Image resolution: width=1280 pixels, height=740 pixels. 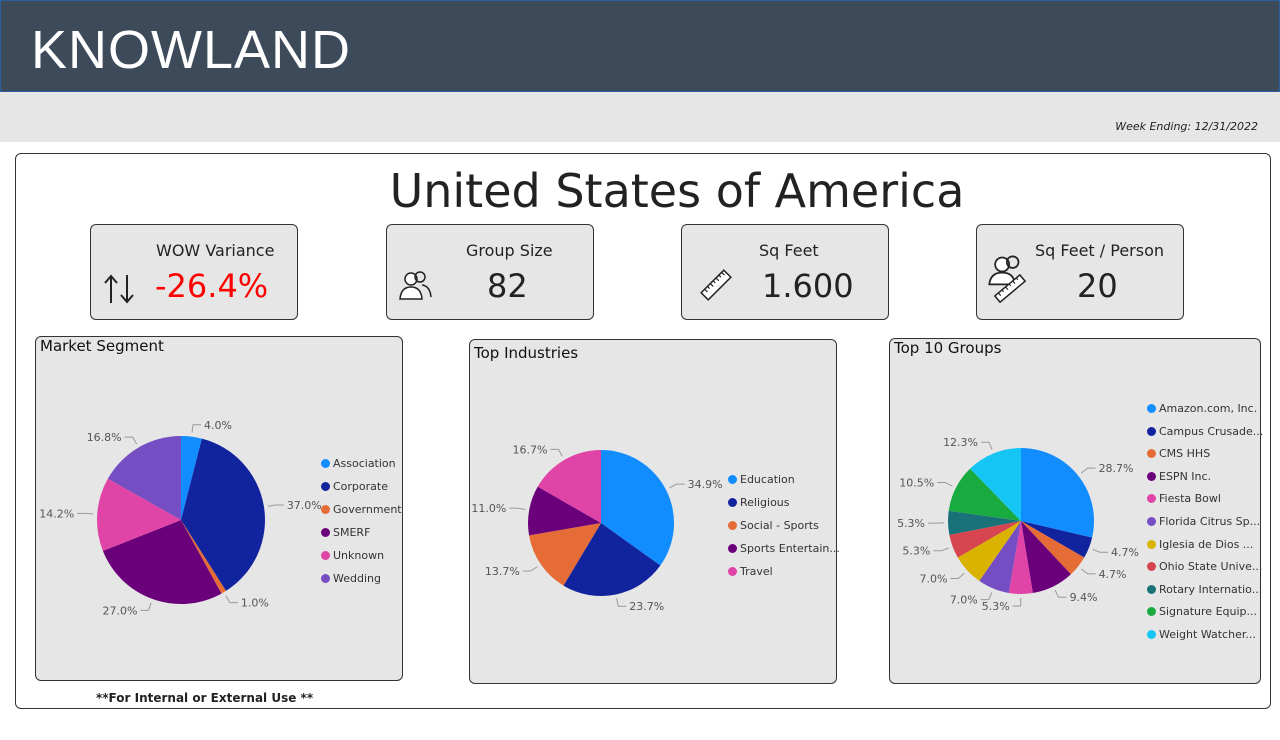 I want to click on legend-item: Amazon.com, Inc., so click(x=1202, y=408).